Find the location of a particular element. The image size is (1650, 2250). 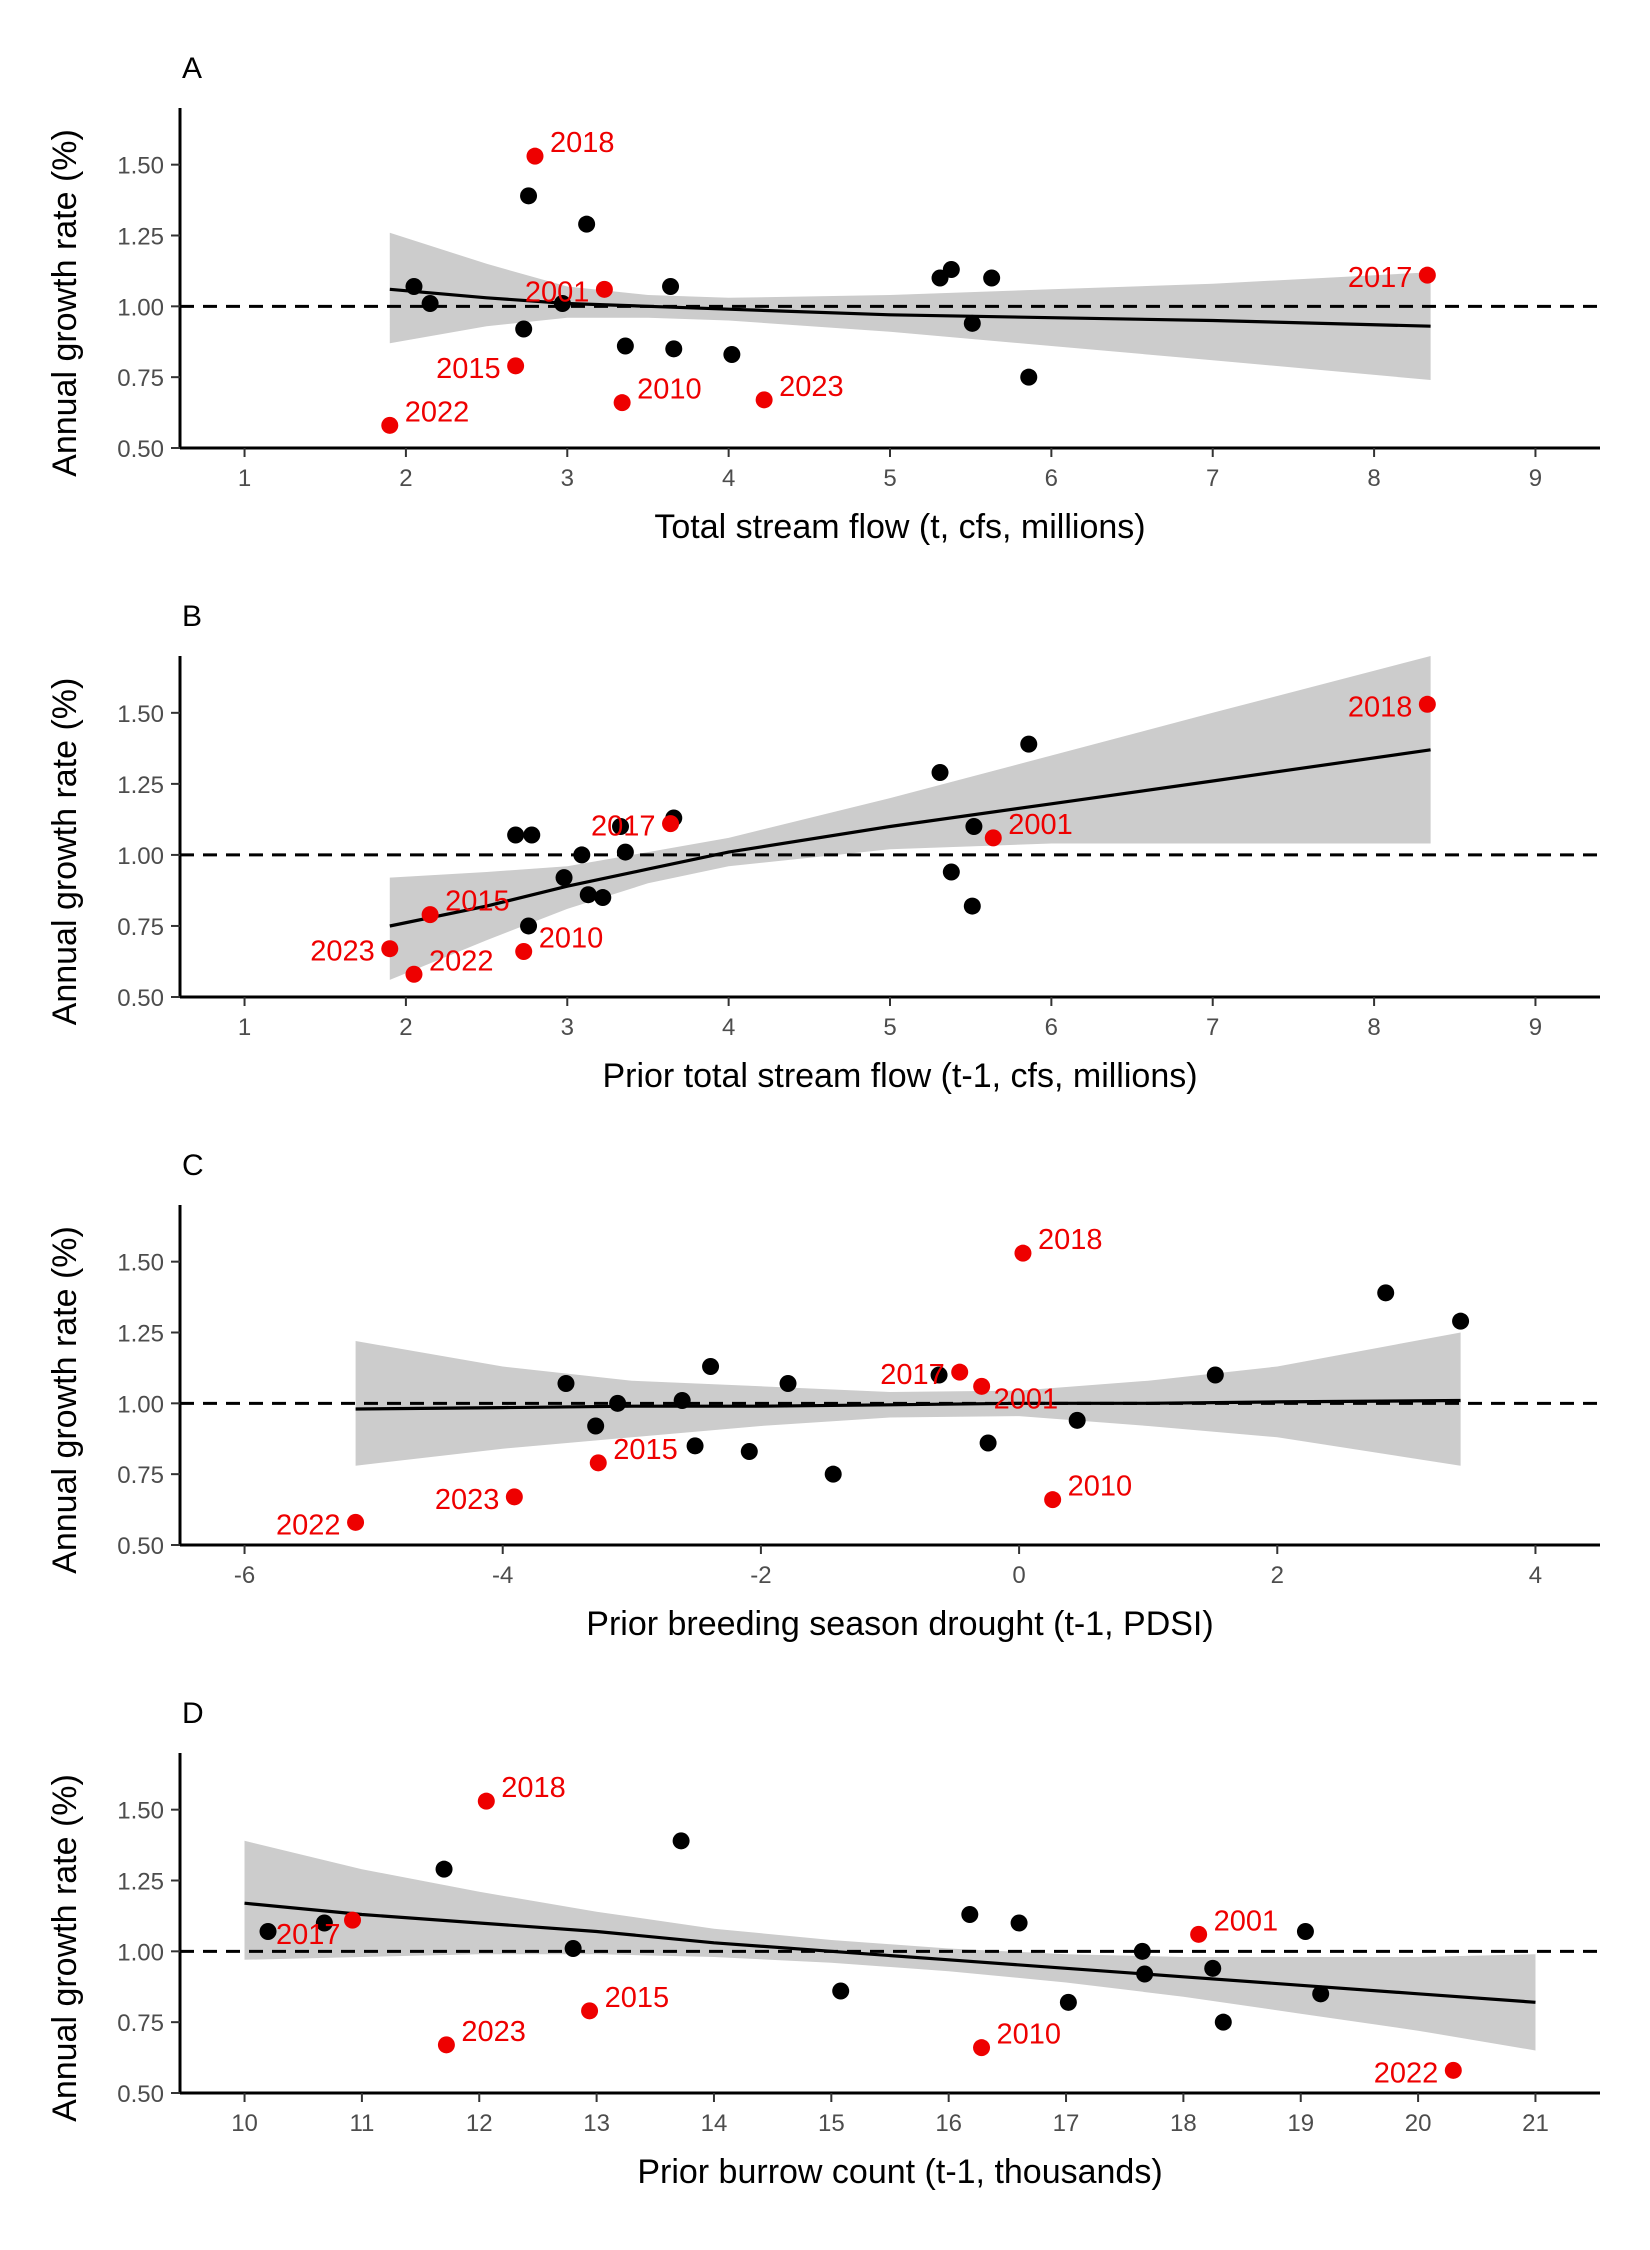

x-tick-label: -4 is located at coordinates (502, 1575).